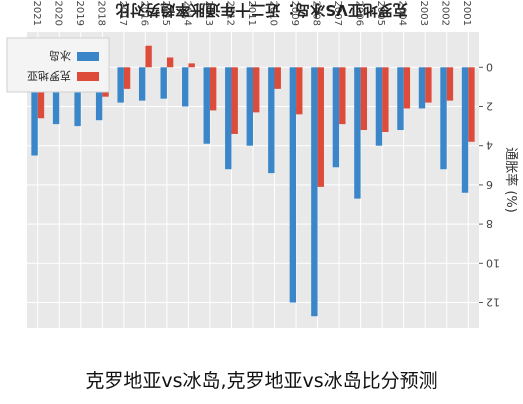 The image size is (523, 404). Describe the element at coordinates (142, 84) in the screenshot. I see `bar-iceland-2016` at that location.